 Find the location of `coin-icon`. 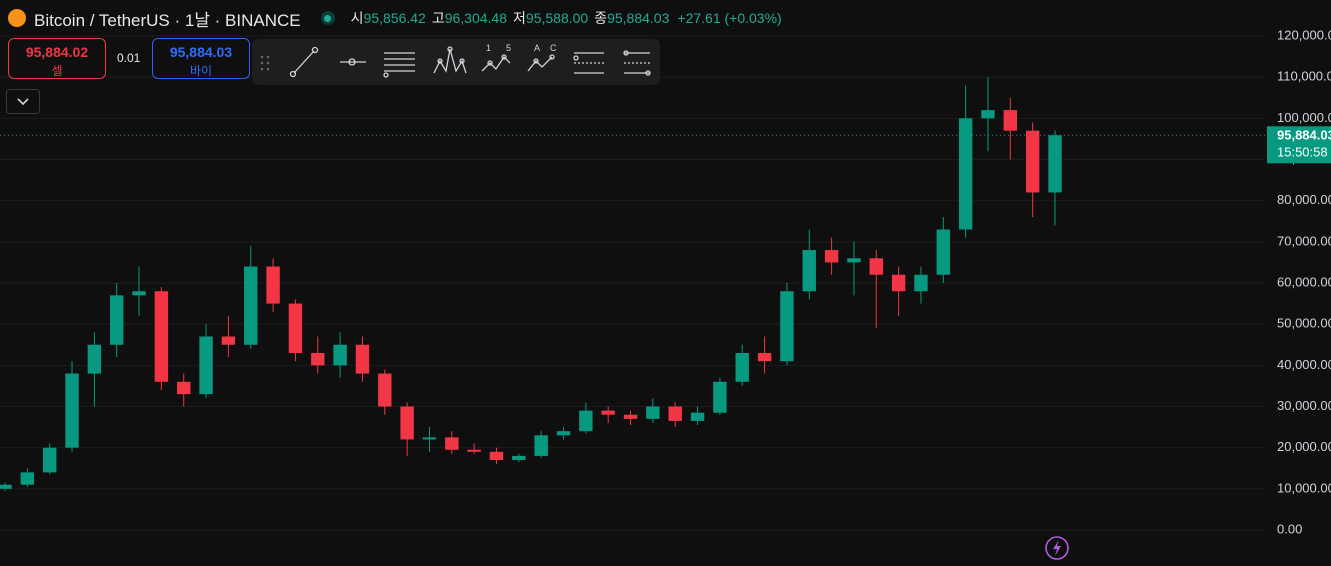

coin-icon is located at coordinates (17, 18).